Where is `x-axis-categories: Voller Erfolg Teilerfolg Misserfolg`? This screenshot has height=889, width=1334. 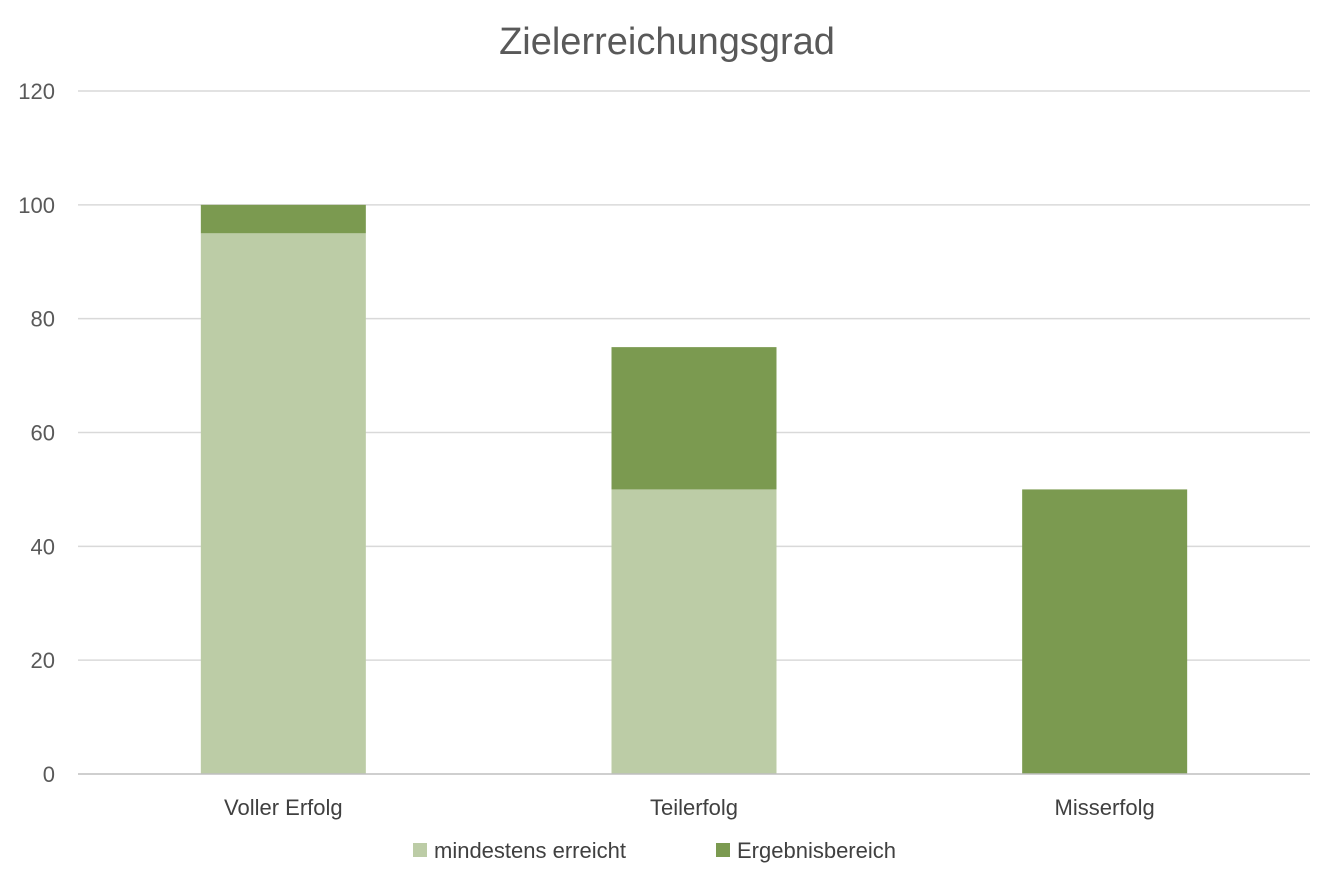 x-axis-categories: Voller Erfolg Teilerfolg Misserfolg is located at coordinates (689, 807).